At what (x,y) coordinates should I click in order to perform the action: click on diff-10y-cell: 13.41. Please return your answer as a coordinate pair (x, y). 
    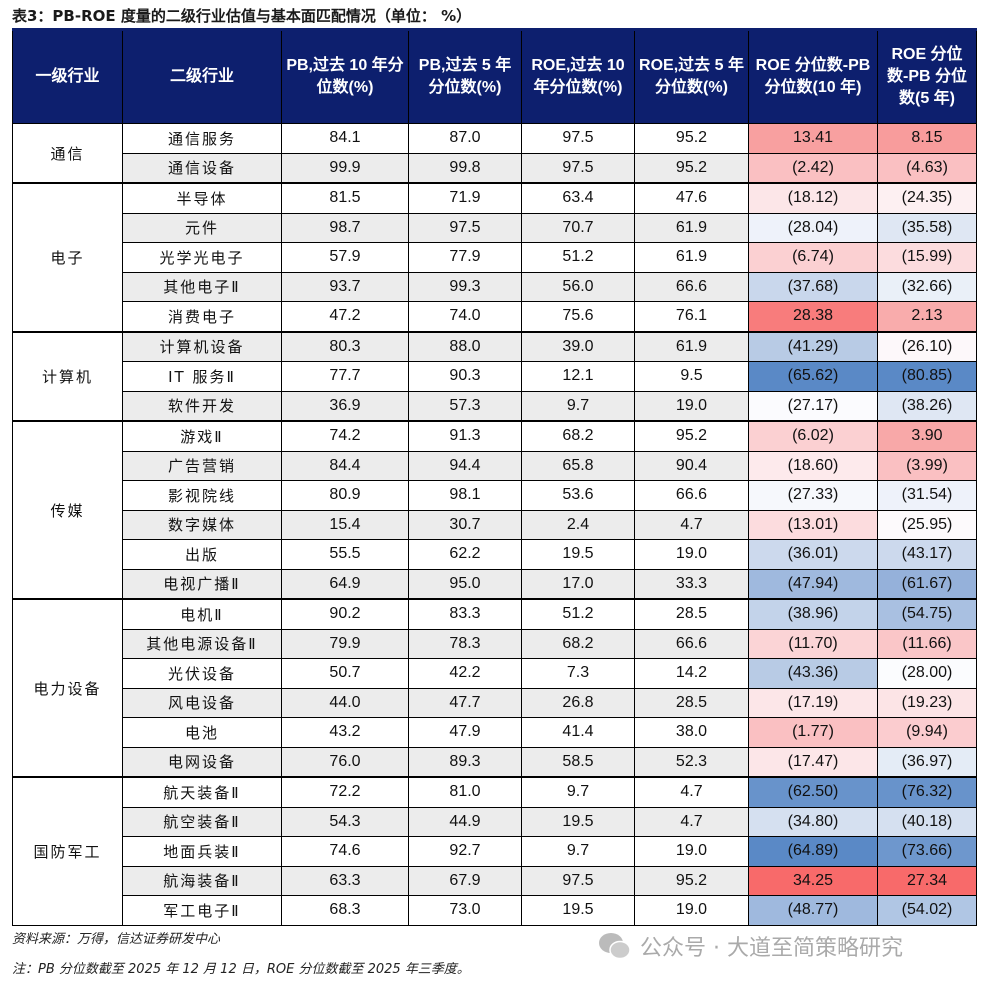
    Looking at the image, I should click on (813, 138).